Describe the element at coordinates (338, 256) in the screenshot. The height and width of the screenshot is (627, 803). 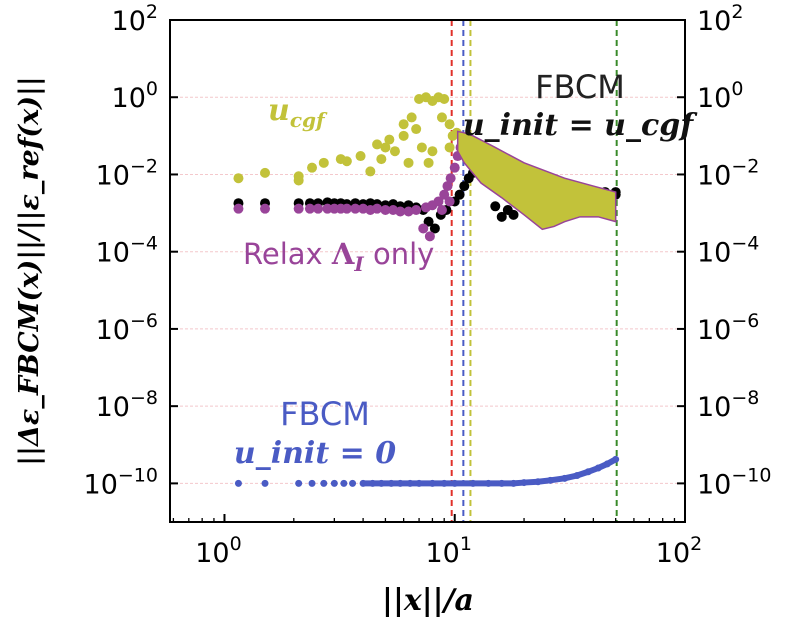
I see `annotation-relax: Relax ΛI only` at that location.